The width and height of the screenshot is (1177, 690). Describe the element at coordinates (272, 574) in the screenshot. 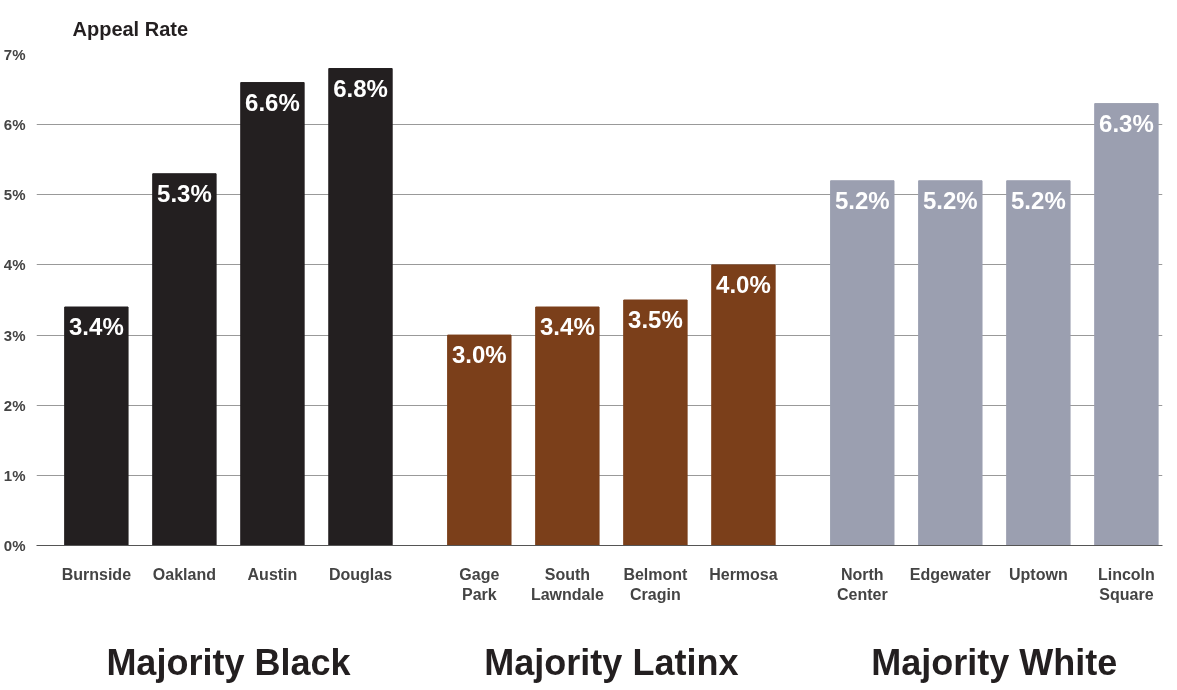

I see `x-tick-label: Austin` at that location.